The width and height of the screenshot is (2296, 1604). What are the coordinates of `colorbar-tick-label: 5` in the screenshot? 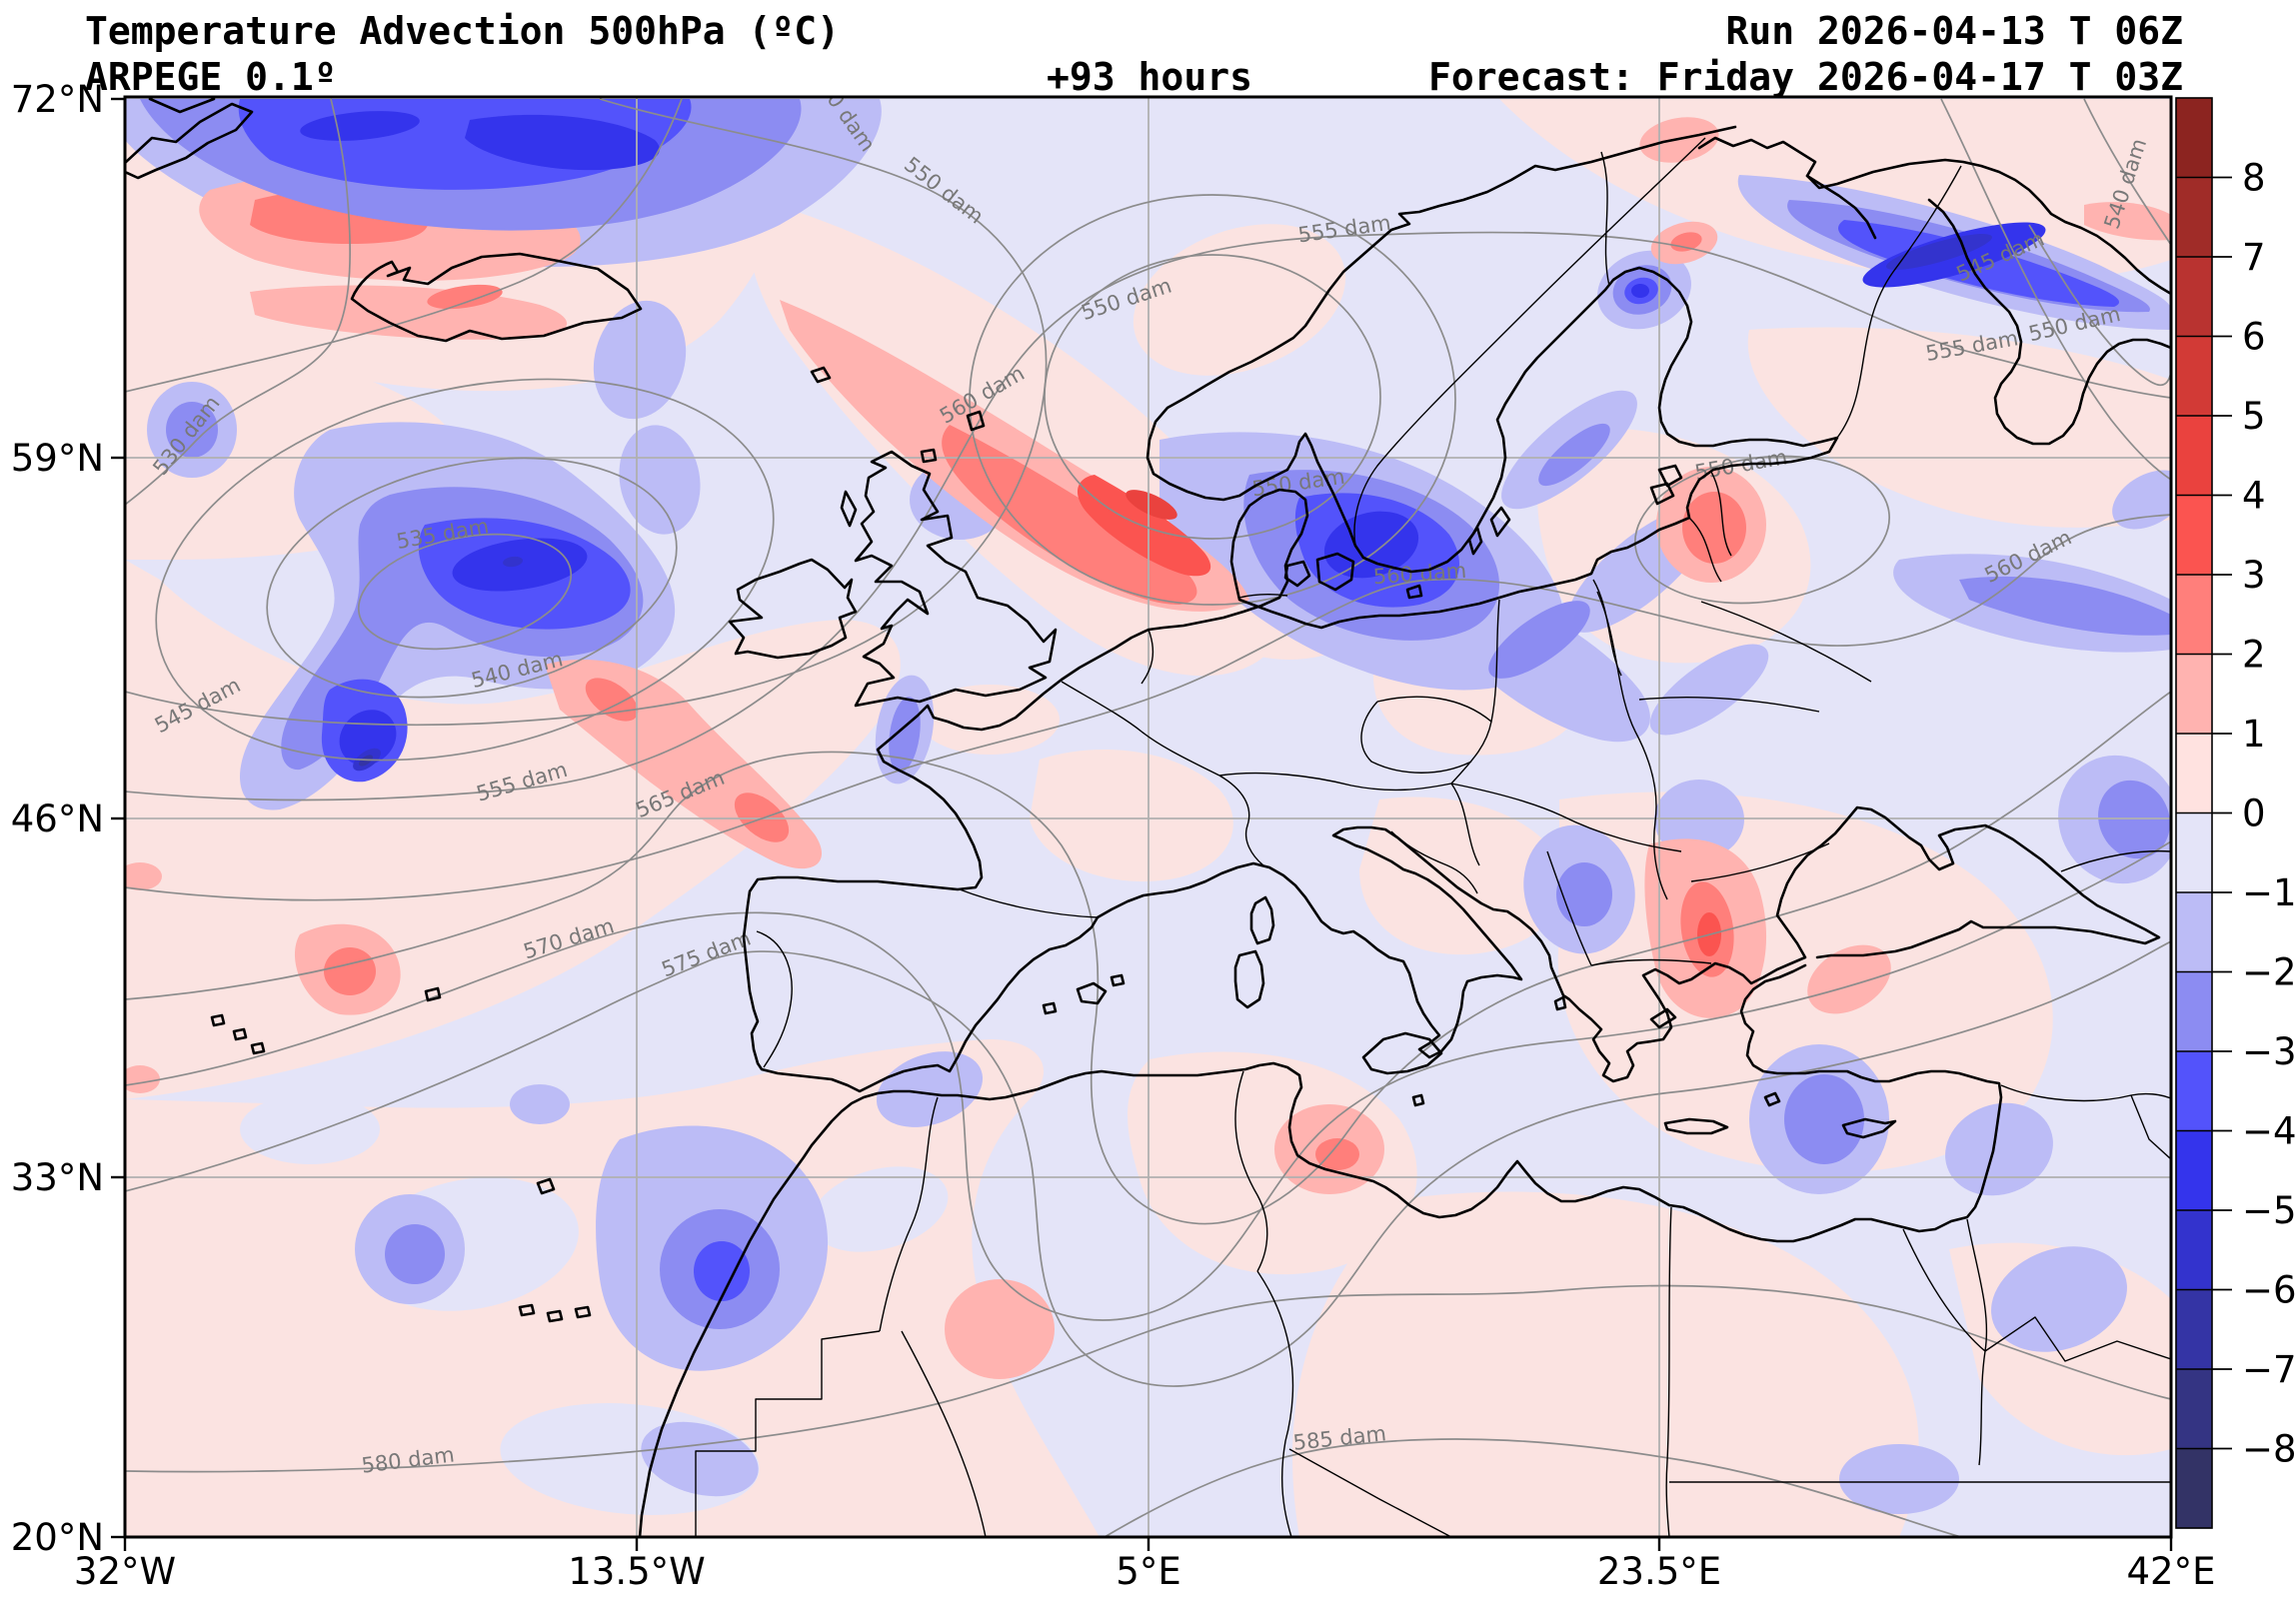 It's located at (2254, 416).